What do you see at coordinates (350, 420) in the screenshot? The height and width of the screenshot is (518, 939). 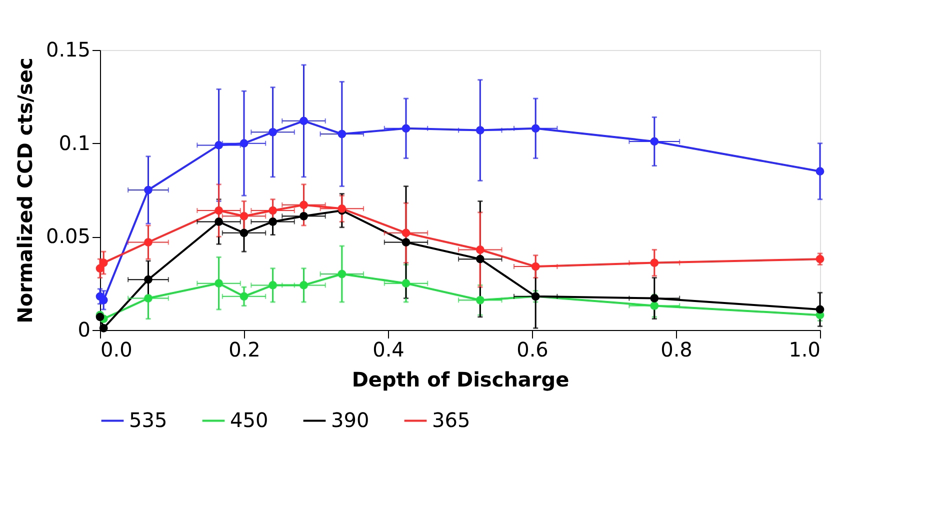 I see `legend-label: 390` at bounding box center [350, 420].